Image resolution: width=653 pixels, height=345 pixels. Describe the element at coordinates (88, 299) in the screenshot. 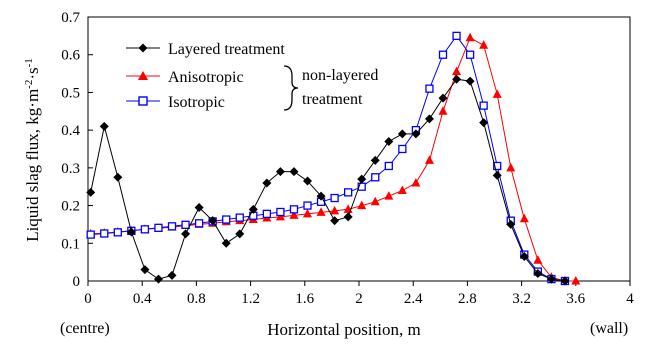

I see `x-tick-label: 0` at that location.